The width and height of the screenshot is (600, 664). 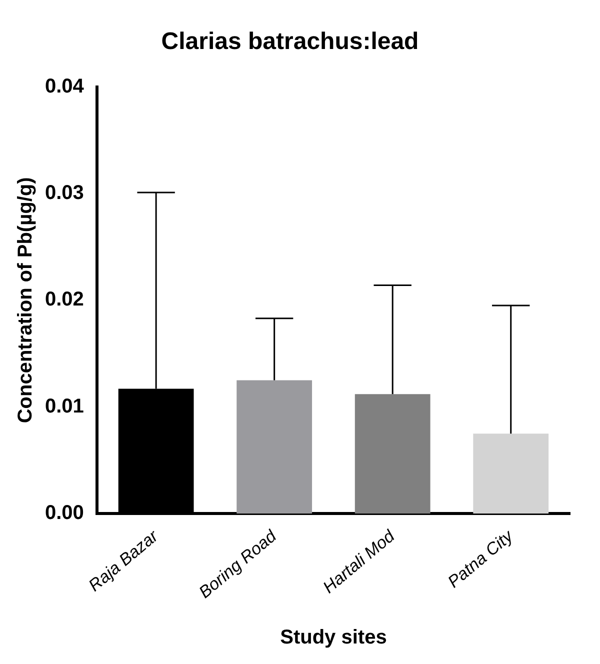 What do you see at coordinates (64, 193) in the screenshot?
I see `y-tick-label: 0.03` at bounding box center [64, 193].